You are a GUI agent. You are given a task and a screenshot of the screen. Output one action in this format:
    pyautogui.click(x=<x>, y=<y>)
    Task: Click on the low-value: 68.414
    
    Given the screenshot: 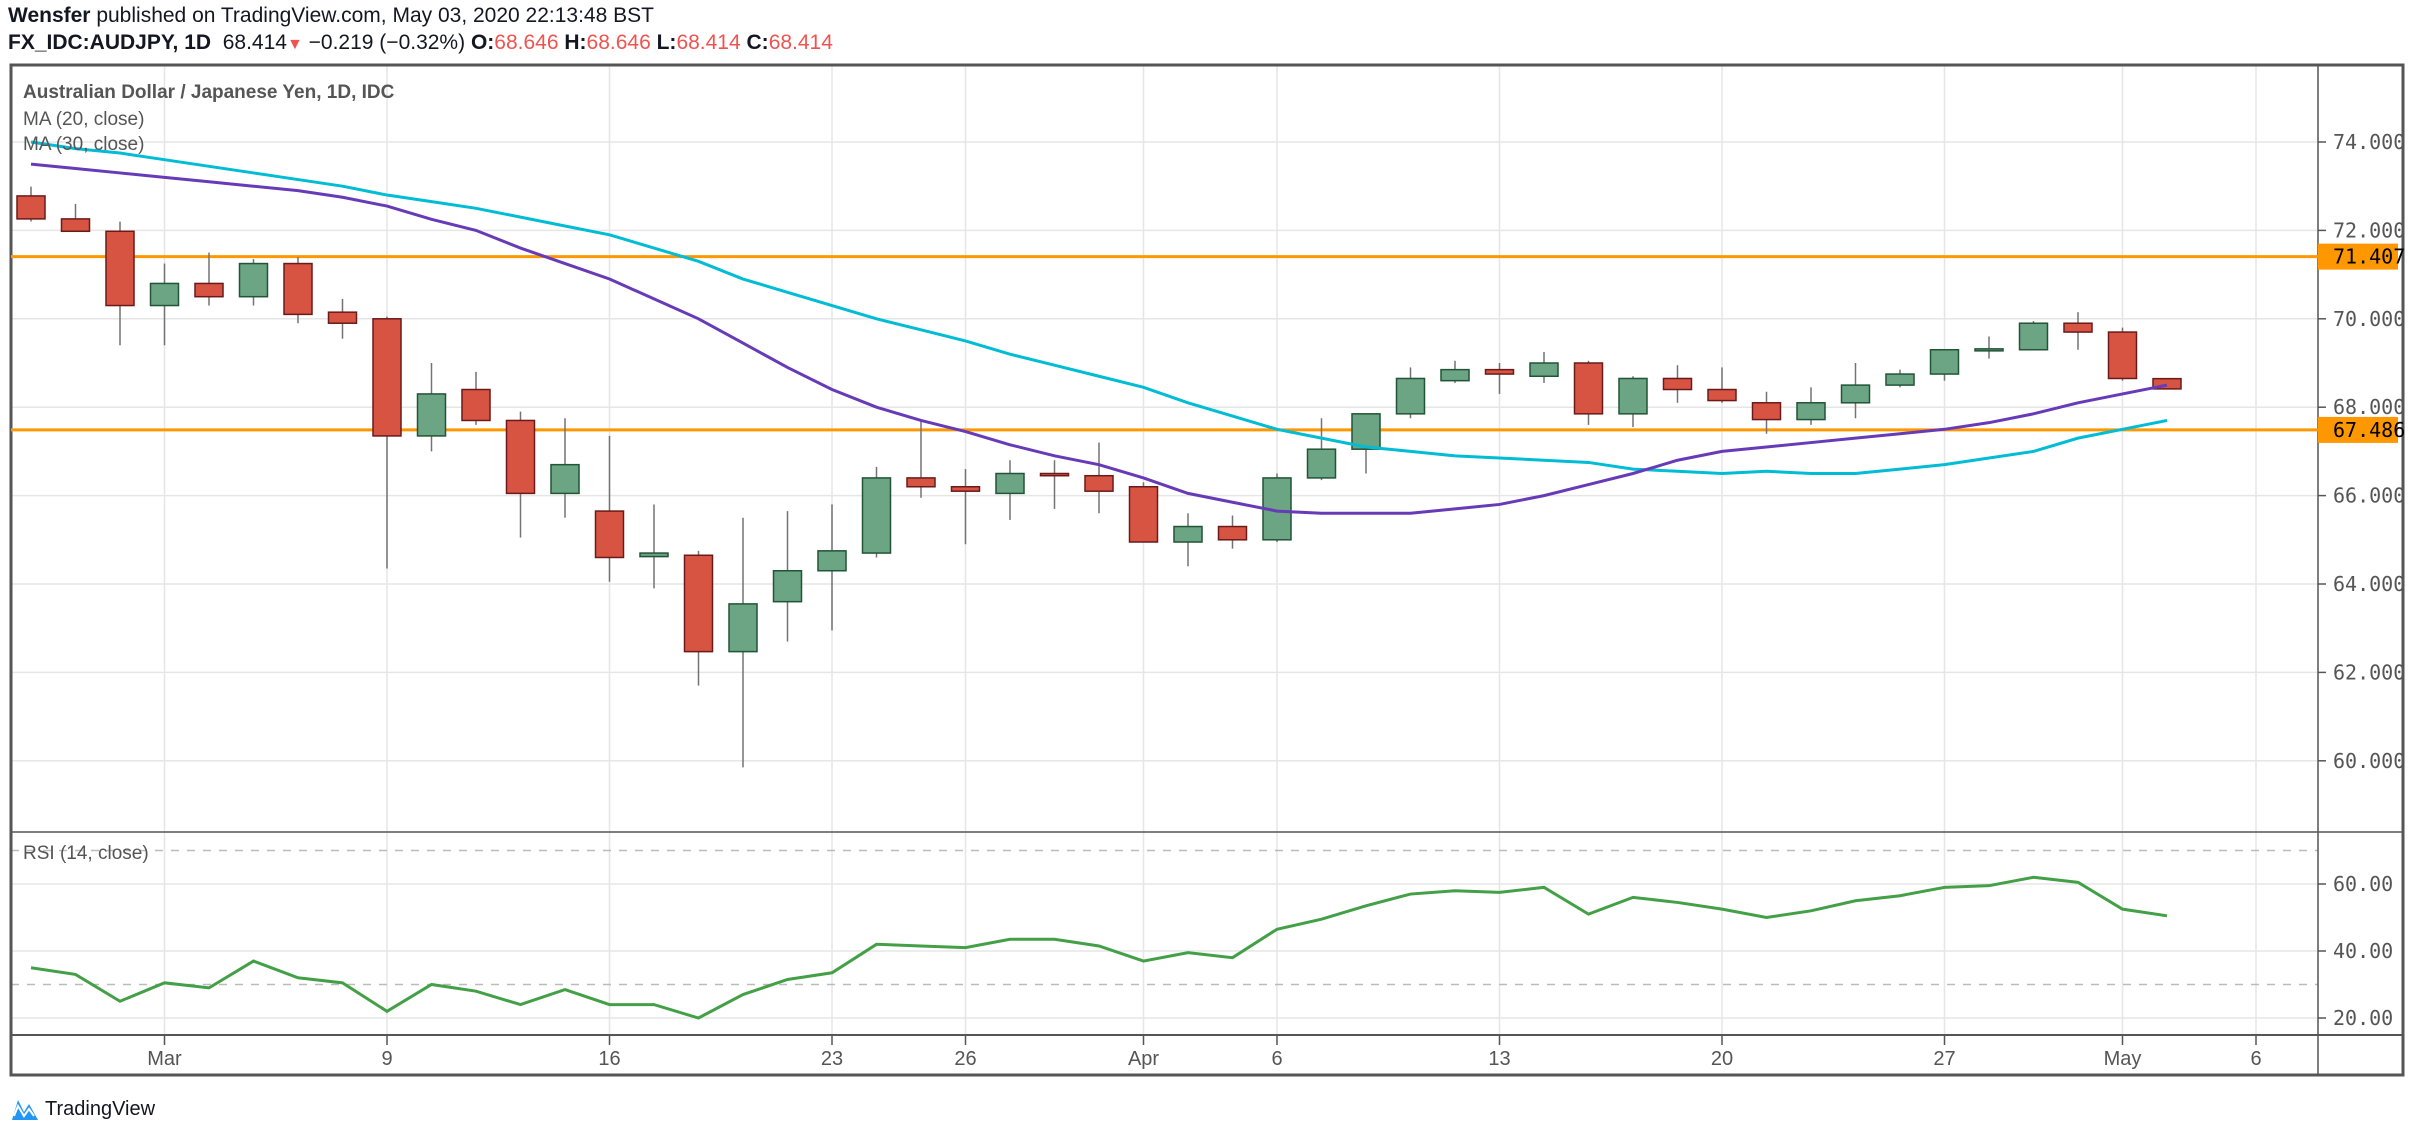 What is the action you would take?
    pyautogui.click(x=708, y=42)
    